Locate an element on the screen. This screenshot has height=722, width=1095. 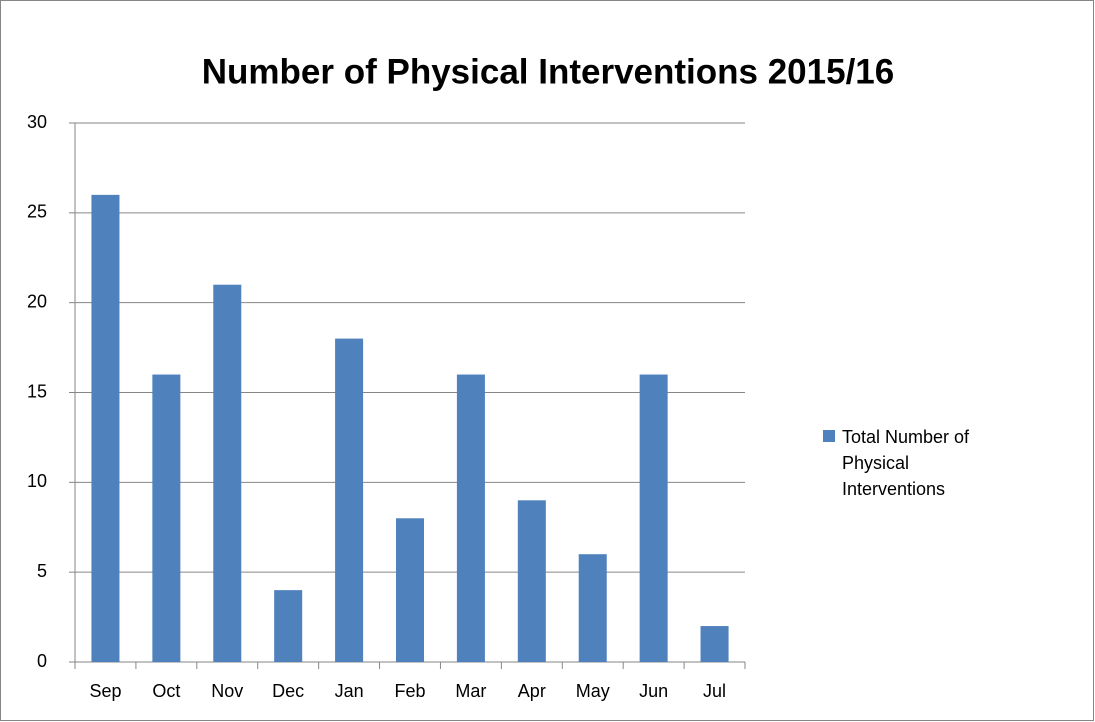
x-tick-label: Jul is located at coordinates (714, 691).